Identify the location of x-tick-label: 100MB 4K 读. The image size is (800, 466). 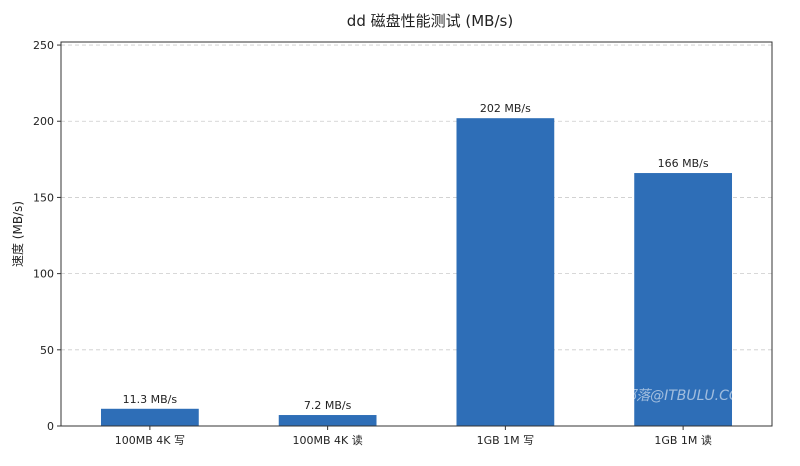
(328, 440).